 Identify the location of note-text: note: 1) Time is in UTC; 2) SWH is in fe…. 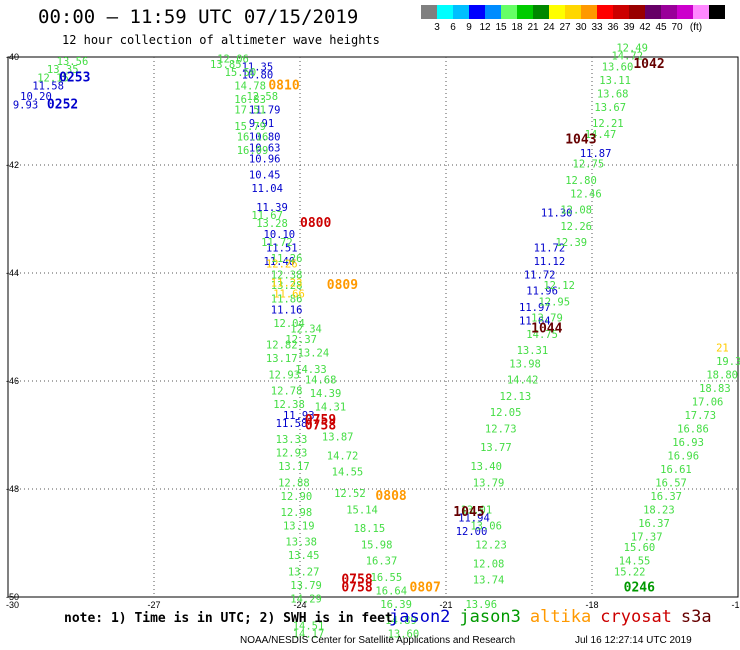
(228, 618).